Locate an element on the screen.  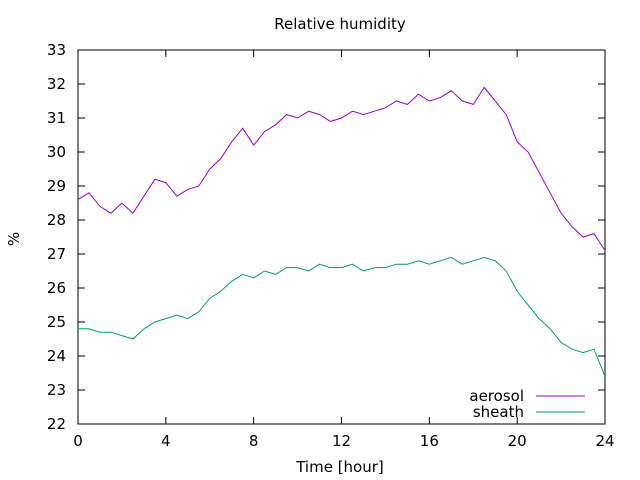
y-tick-label: 27 is located at coordinates (56, 254).